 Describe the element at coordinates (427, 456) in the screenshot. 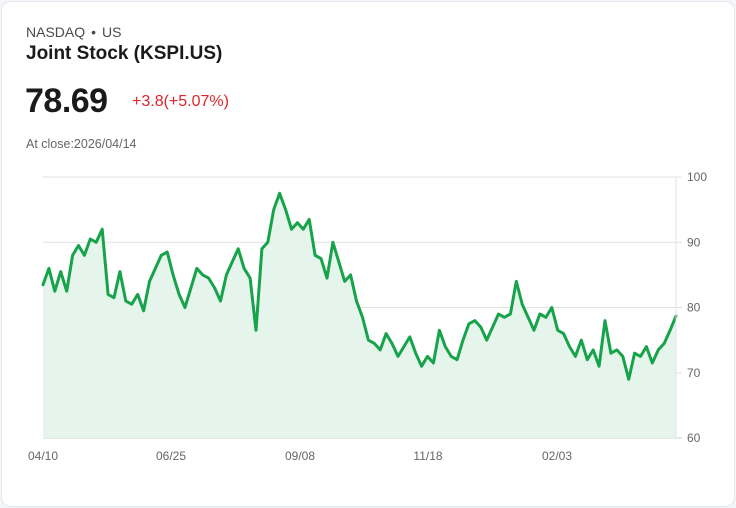

I see `x-tick-label: 11/18` at that location.